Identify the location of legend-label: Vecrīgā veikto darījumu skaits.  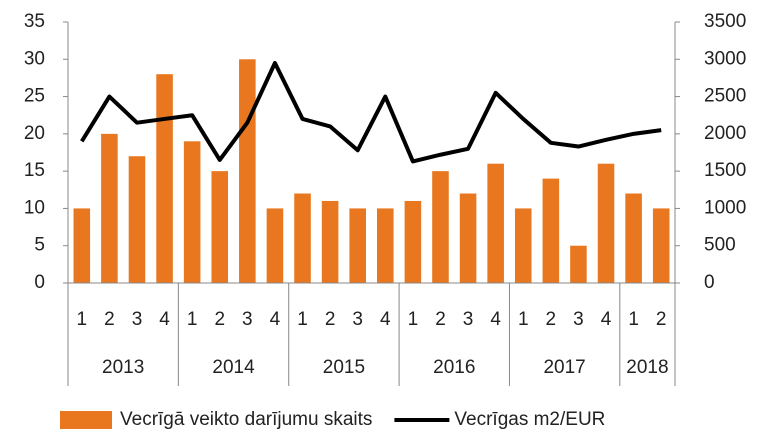
(246, 419).